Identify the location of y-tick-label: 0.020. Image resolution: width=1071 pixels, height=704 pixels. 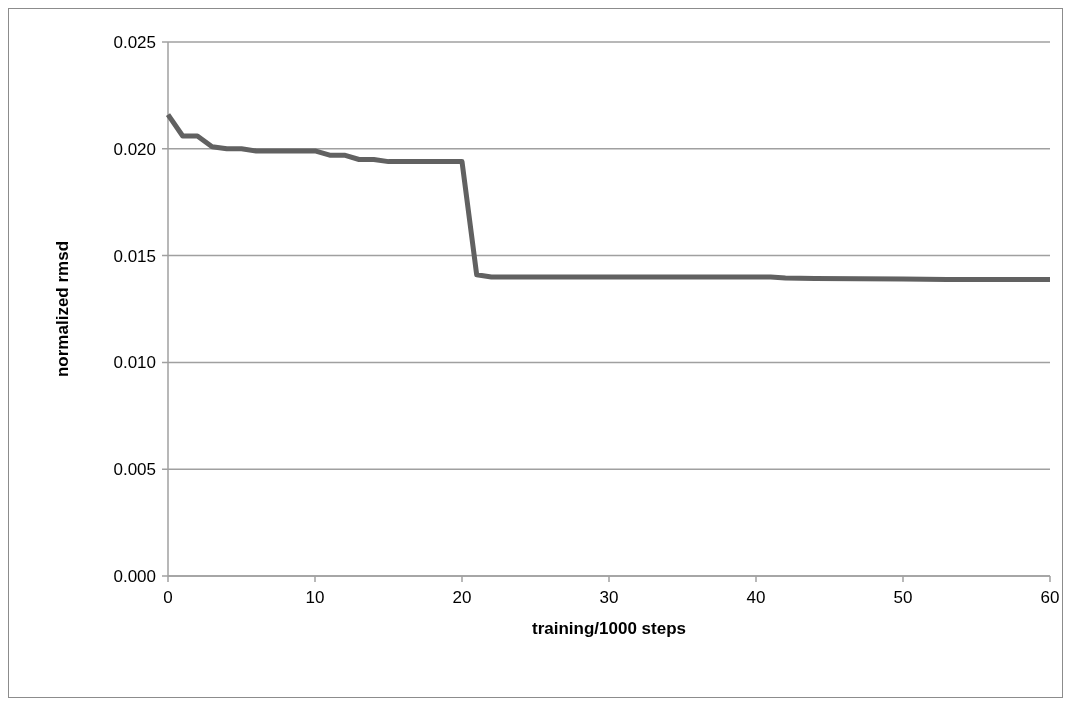
(134, 149).